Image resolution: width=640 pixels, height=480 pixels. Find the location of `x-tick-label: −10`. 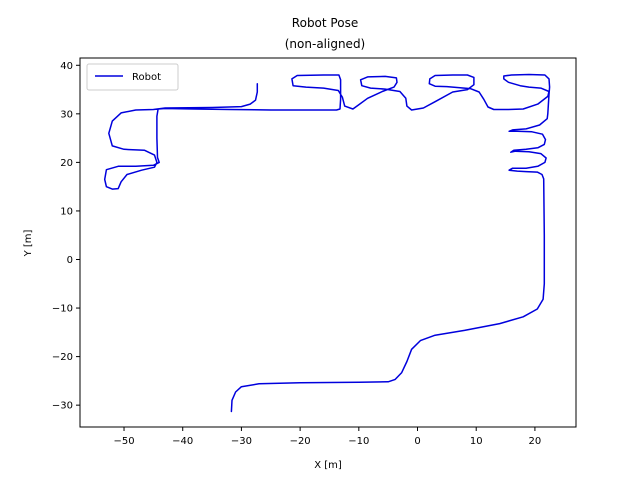

x-tick-label: −10 is located at coordinates (358, 441).